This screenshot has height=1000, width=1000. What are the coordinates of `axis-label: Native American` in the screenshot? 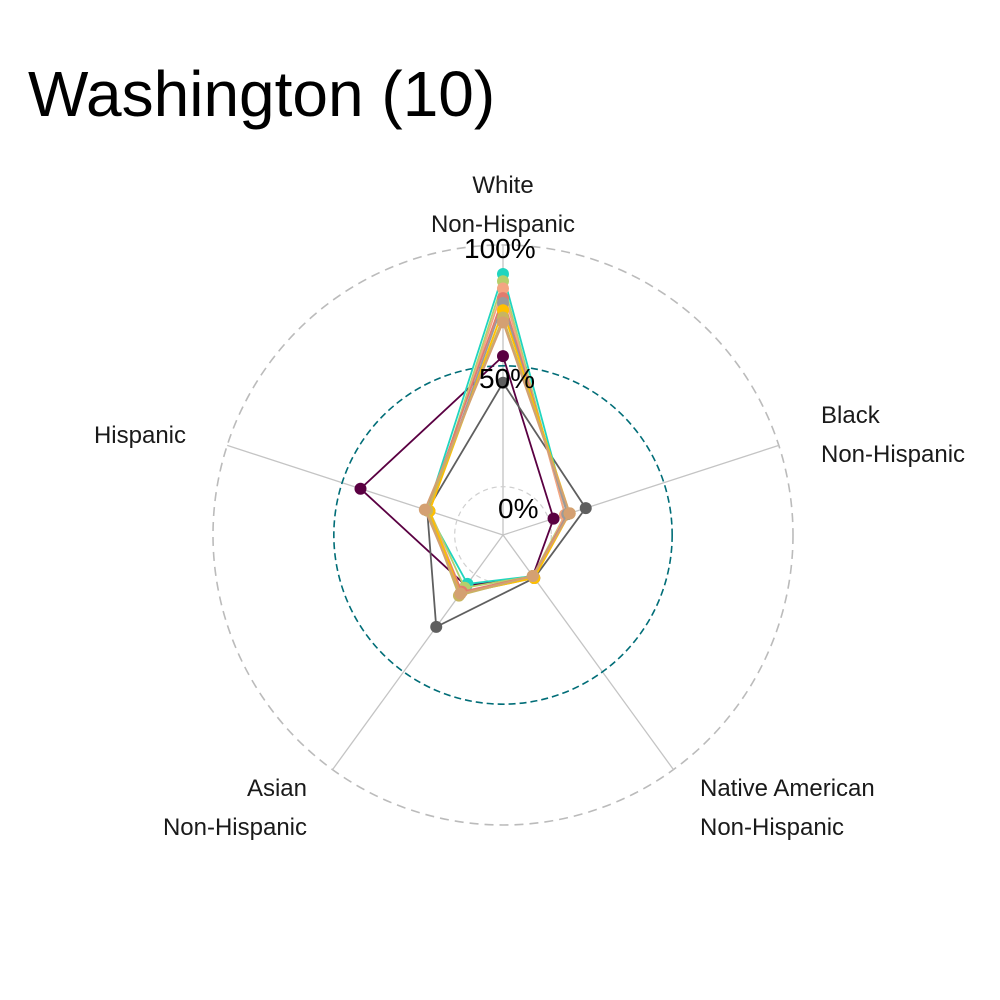 It's located at (787, 788).